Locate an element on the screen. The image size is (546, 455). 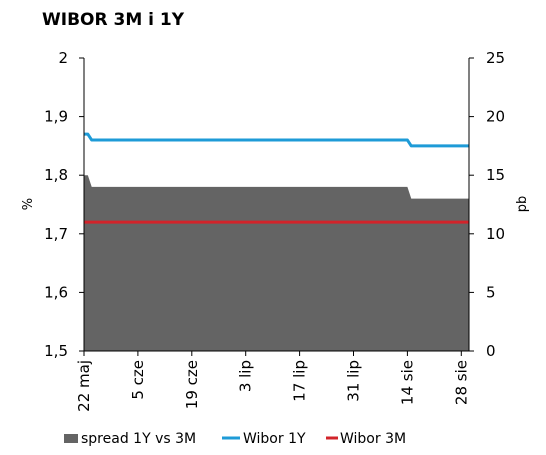
legend-label: Wibor 1Y is located at coordinates (274, 439).